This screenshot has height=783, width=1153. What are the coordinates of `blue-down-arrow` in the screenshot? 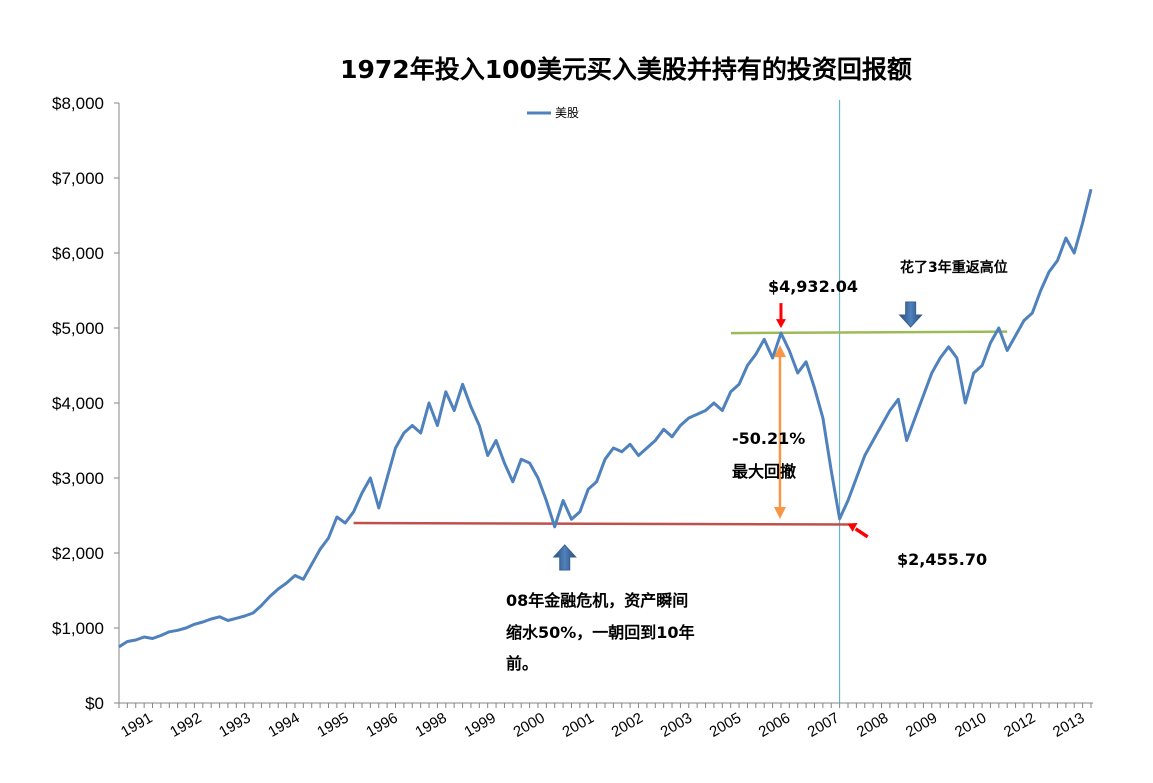 It's located at (910, 314).